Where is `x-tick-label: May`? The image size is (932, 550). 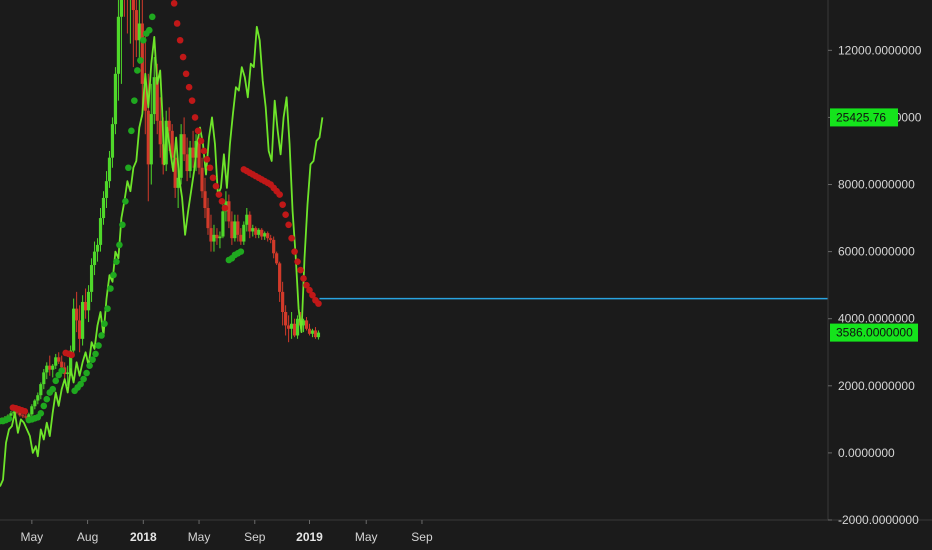 x-tick-label: May is located at coordinates (32, 537).